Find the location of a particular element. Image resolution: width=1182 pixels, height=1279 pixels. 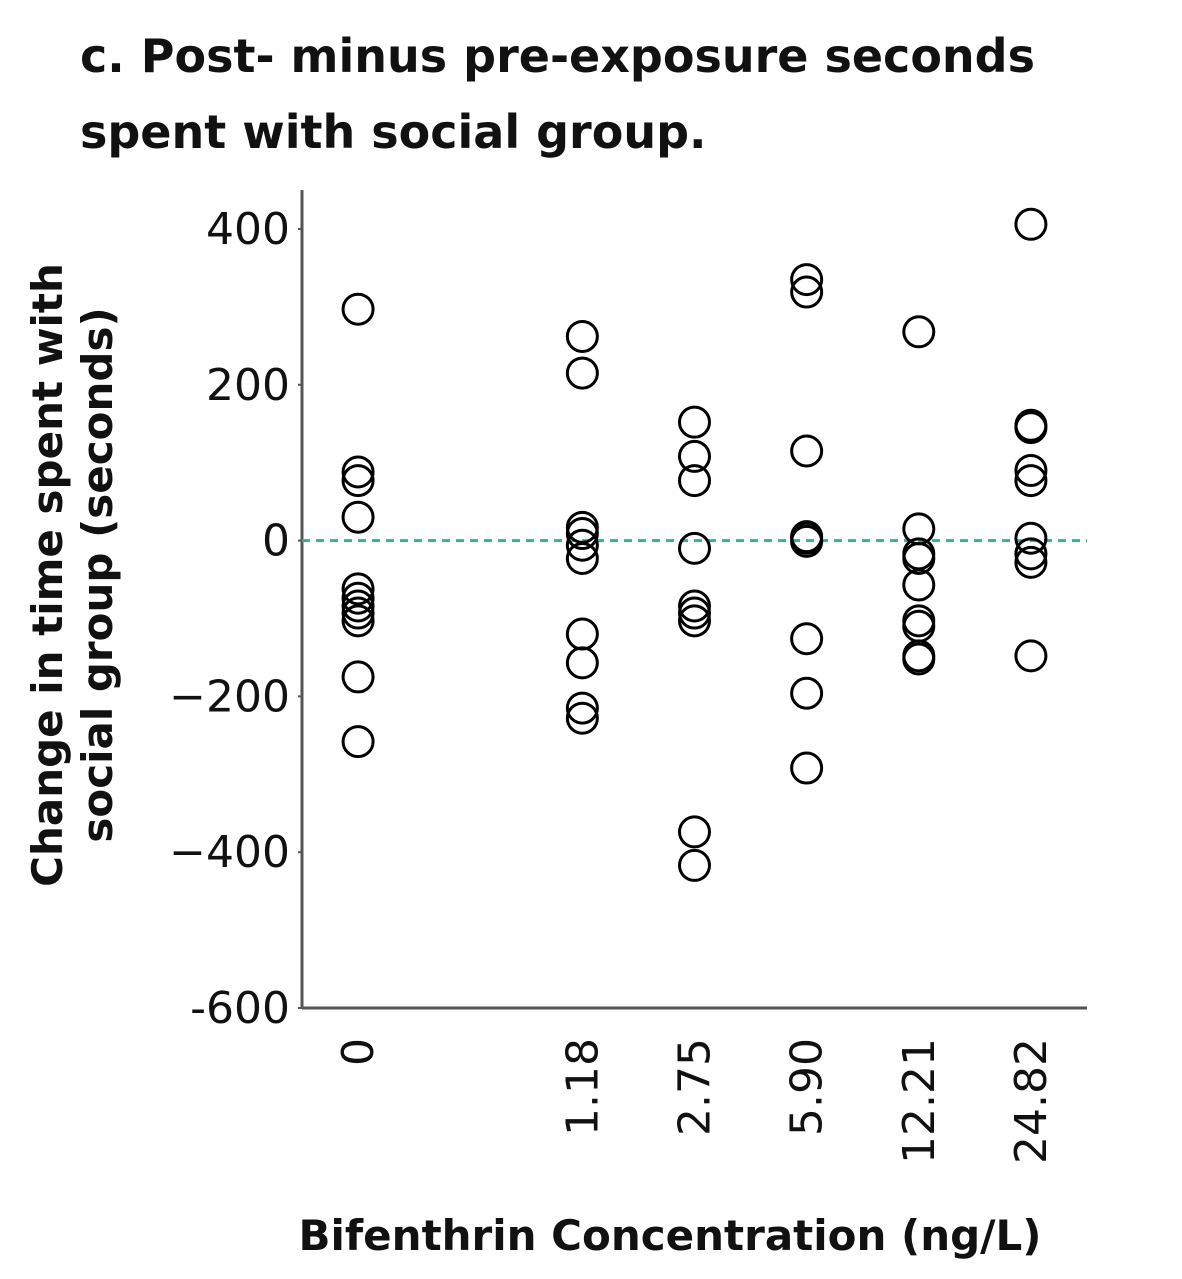

y-axis-label: social group (seconds) is located at coordinates (97, 574).